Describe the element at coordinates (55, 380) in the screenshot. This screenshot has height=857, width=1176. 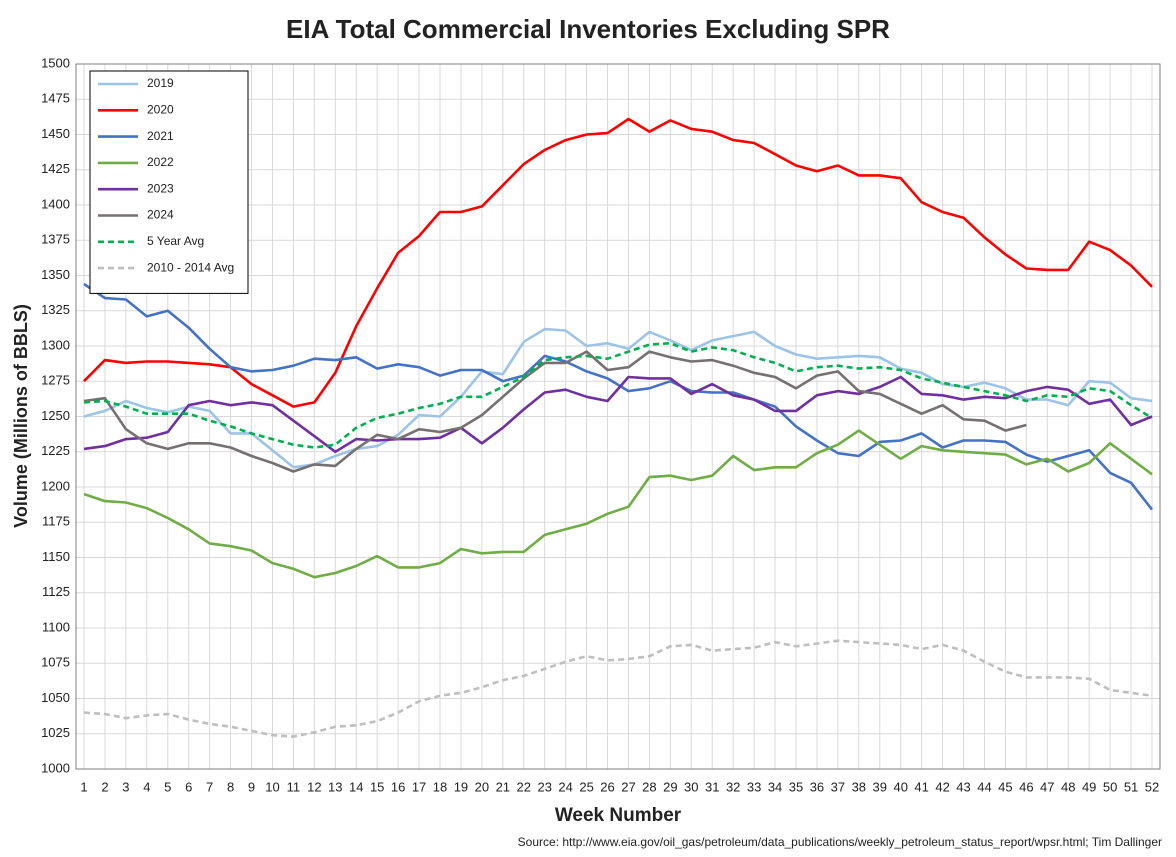
I see `y-tick-label: 1275` at that location.